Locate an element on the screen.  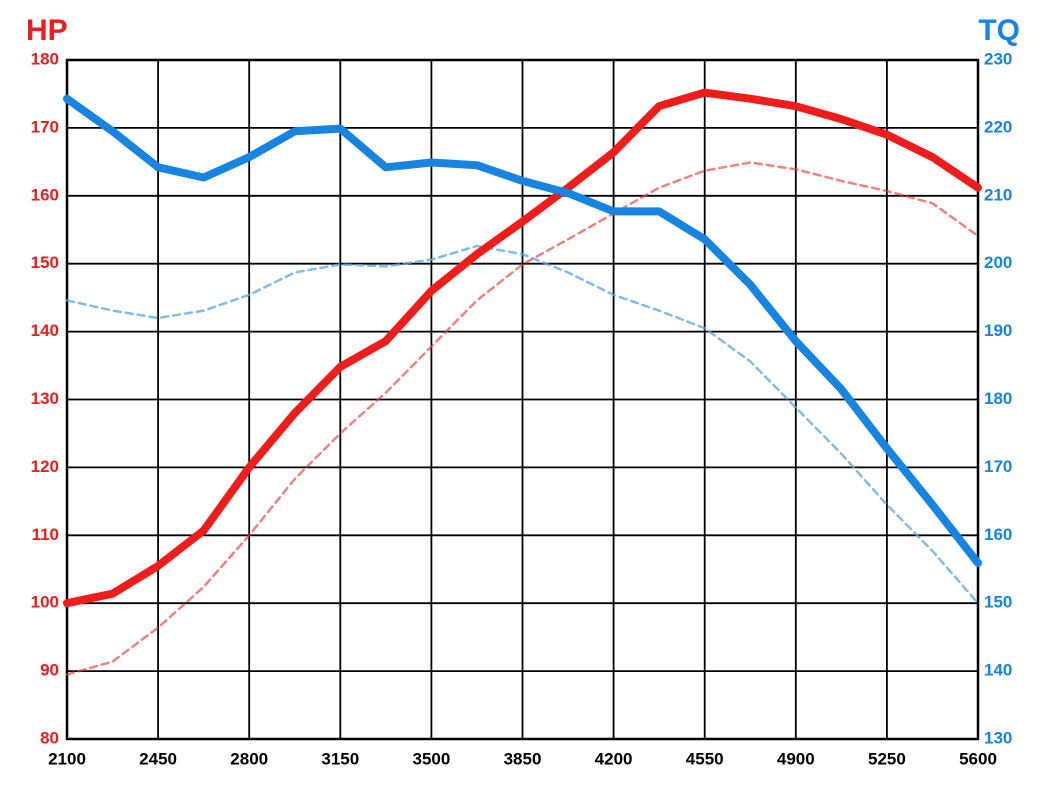
x-tick-label: 4900 is located at coordinates (796, 758).